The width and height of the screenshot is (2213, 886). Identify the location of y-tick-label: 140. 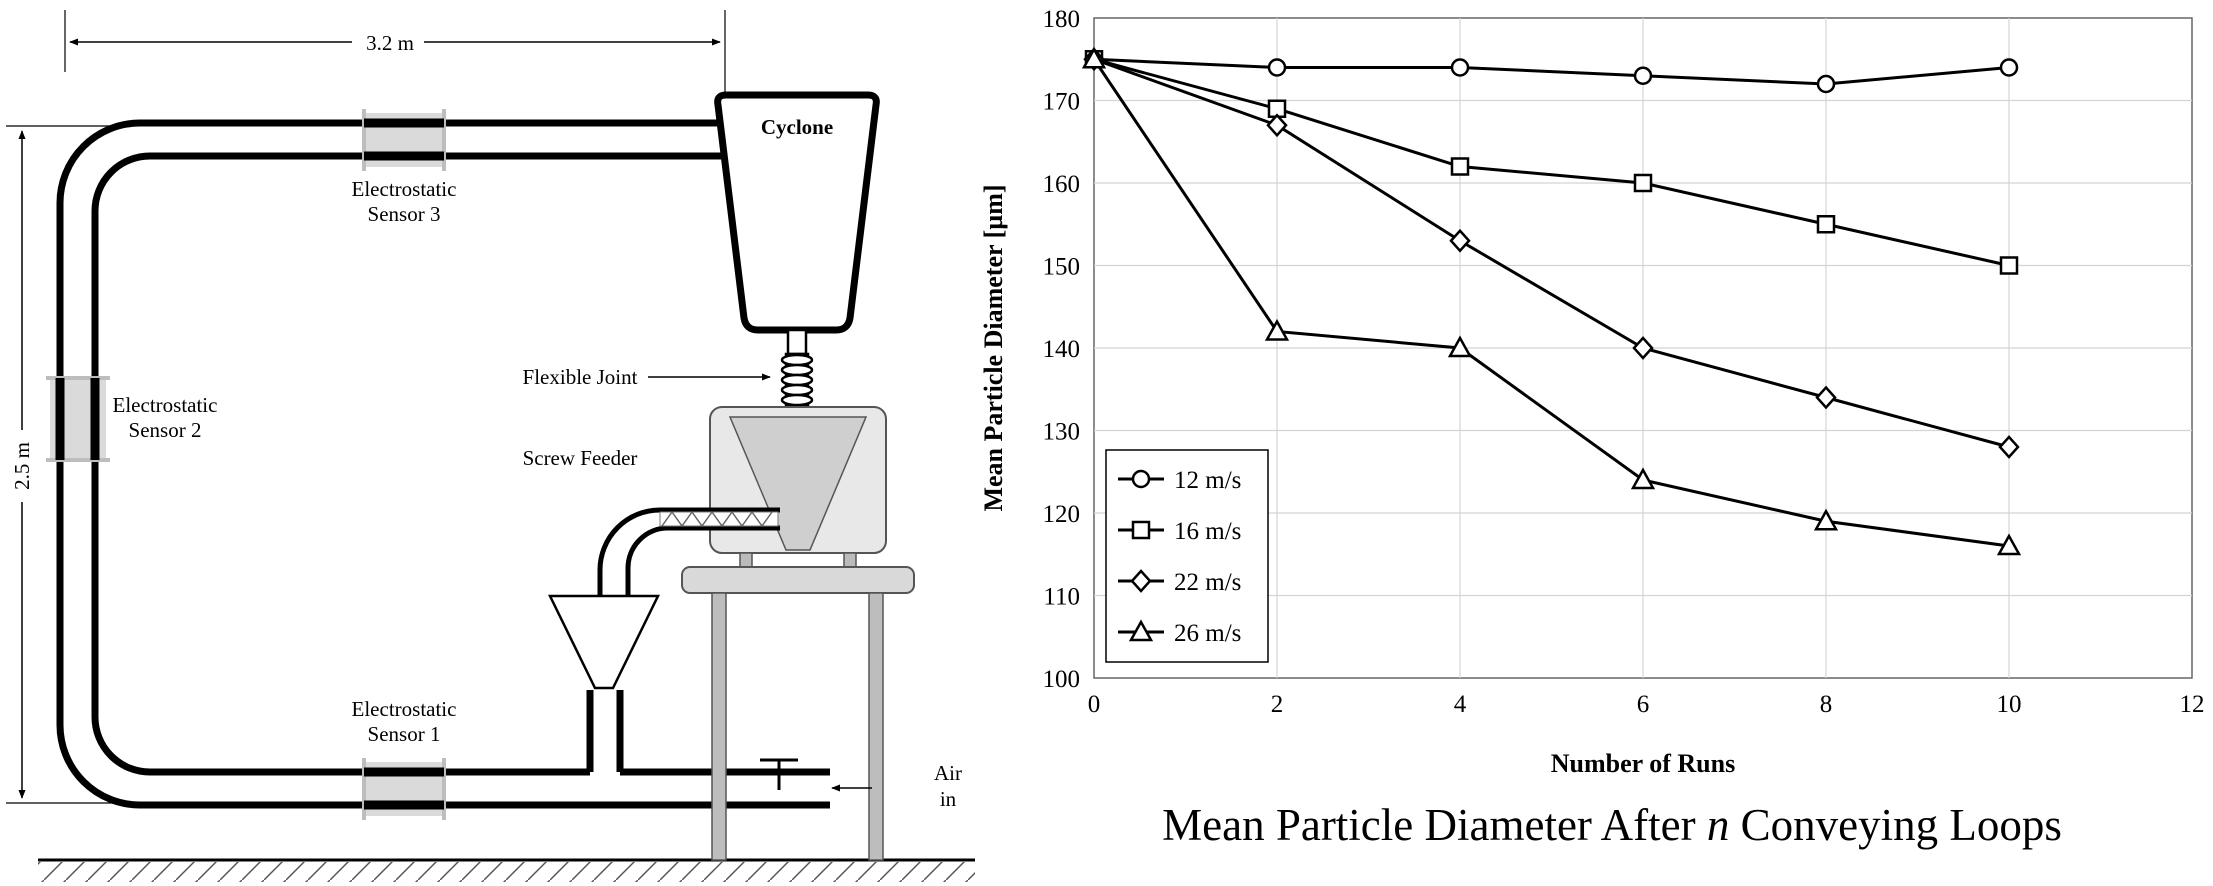
(1062, 349).